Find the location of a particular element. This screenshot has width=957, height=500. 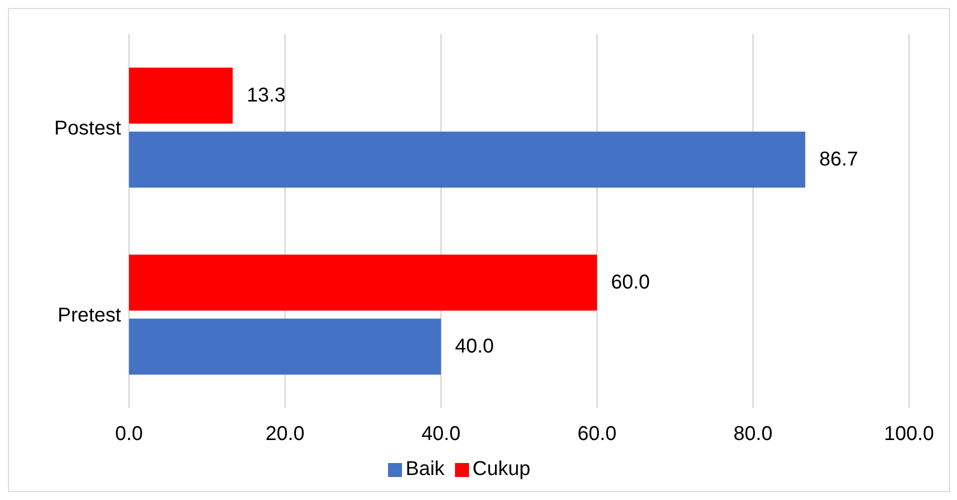

x-tick-label: 60.0 is located at coordinates (597, 434).